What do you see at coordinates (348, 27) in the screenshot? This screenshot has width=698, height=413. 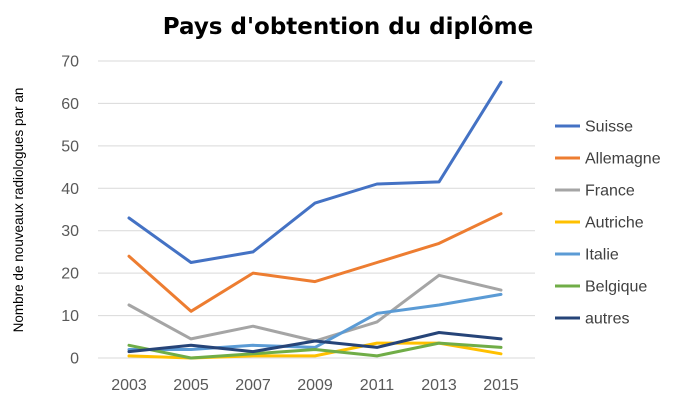 I see `chart-title: Pays d'obtention du diplôme` at bounding box center [348, 27].